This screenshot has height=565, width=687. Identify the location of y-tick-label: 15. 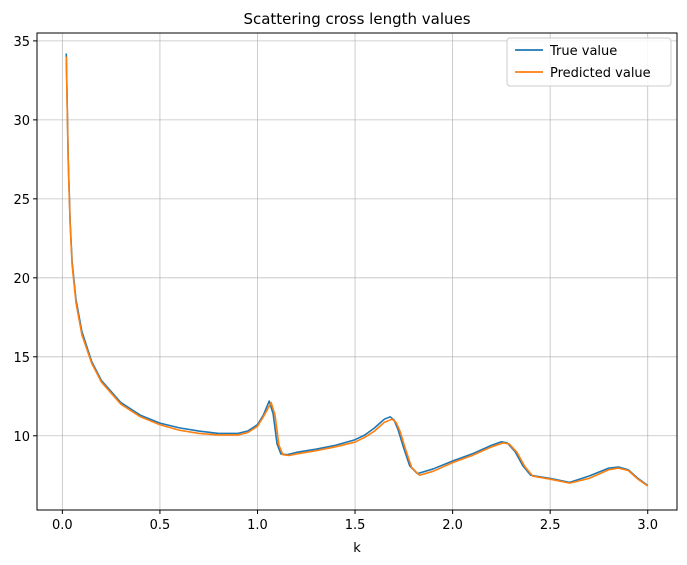
(21, 358).